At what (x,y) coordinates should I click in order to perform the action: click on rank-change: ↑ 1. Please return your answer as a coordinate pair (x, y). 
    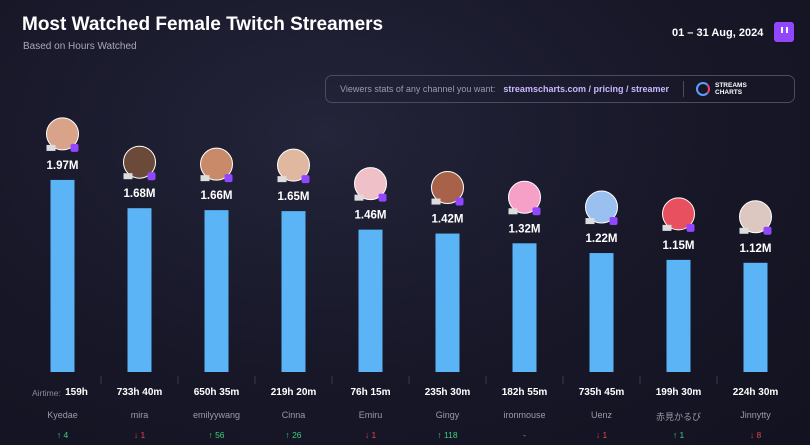
    Looking at the image, I should click on (678, 435).